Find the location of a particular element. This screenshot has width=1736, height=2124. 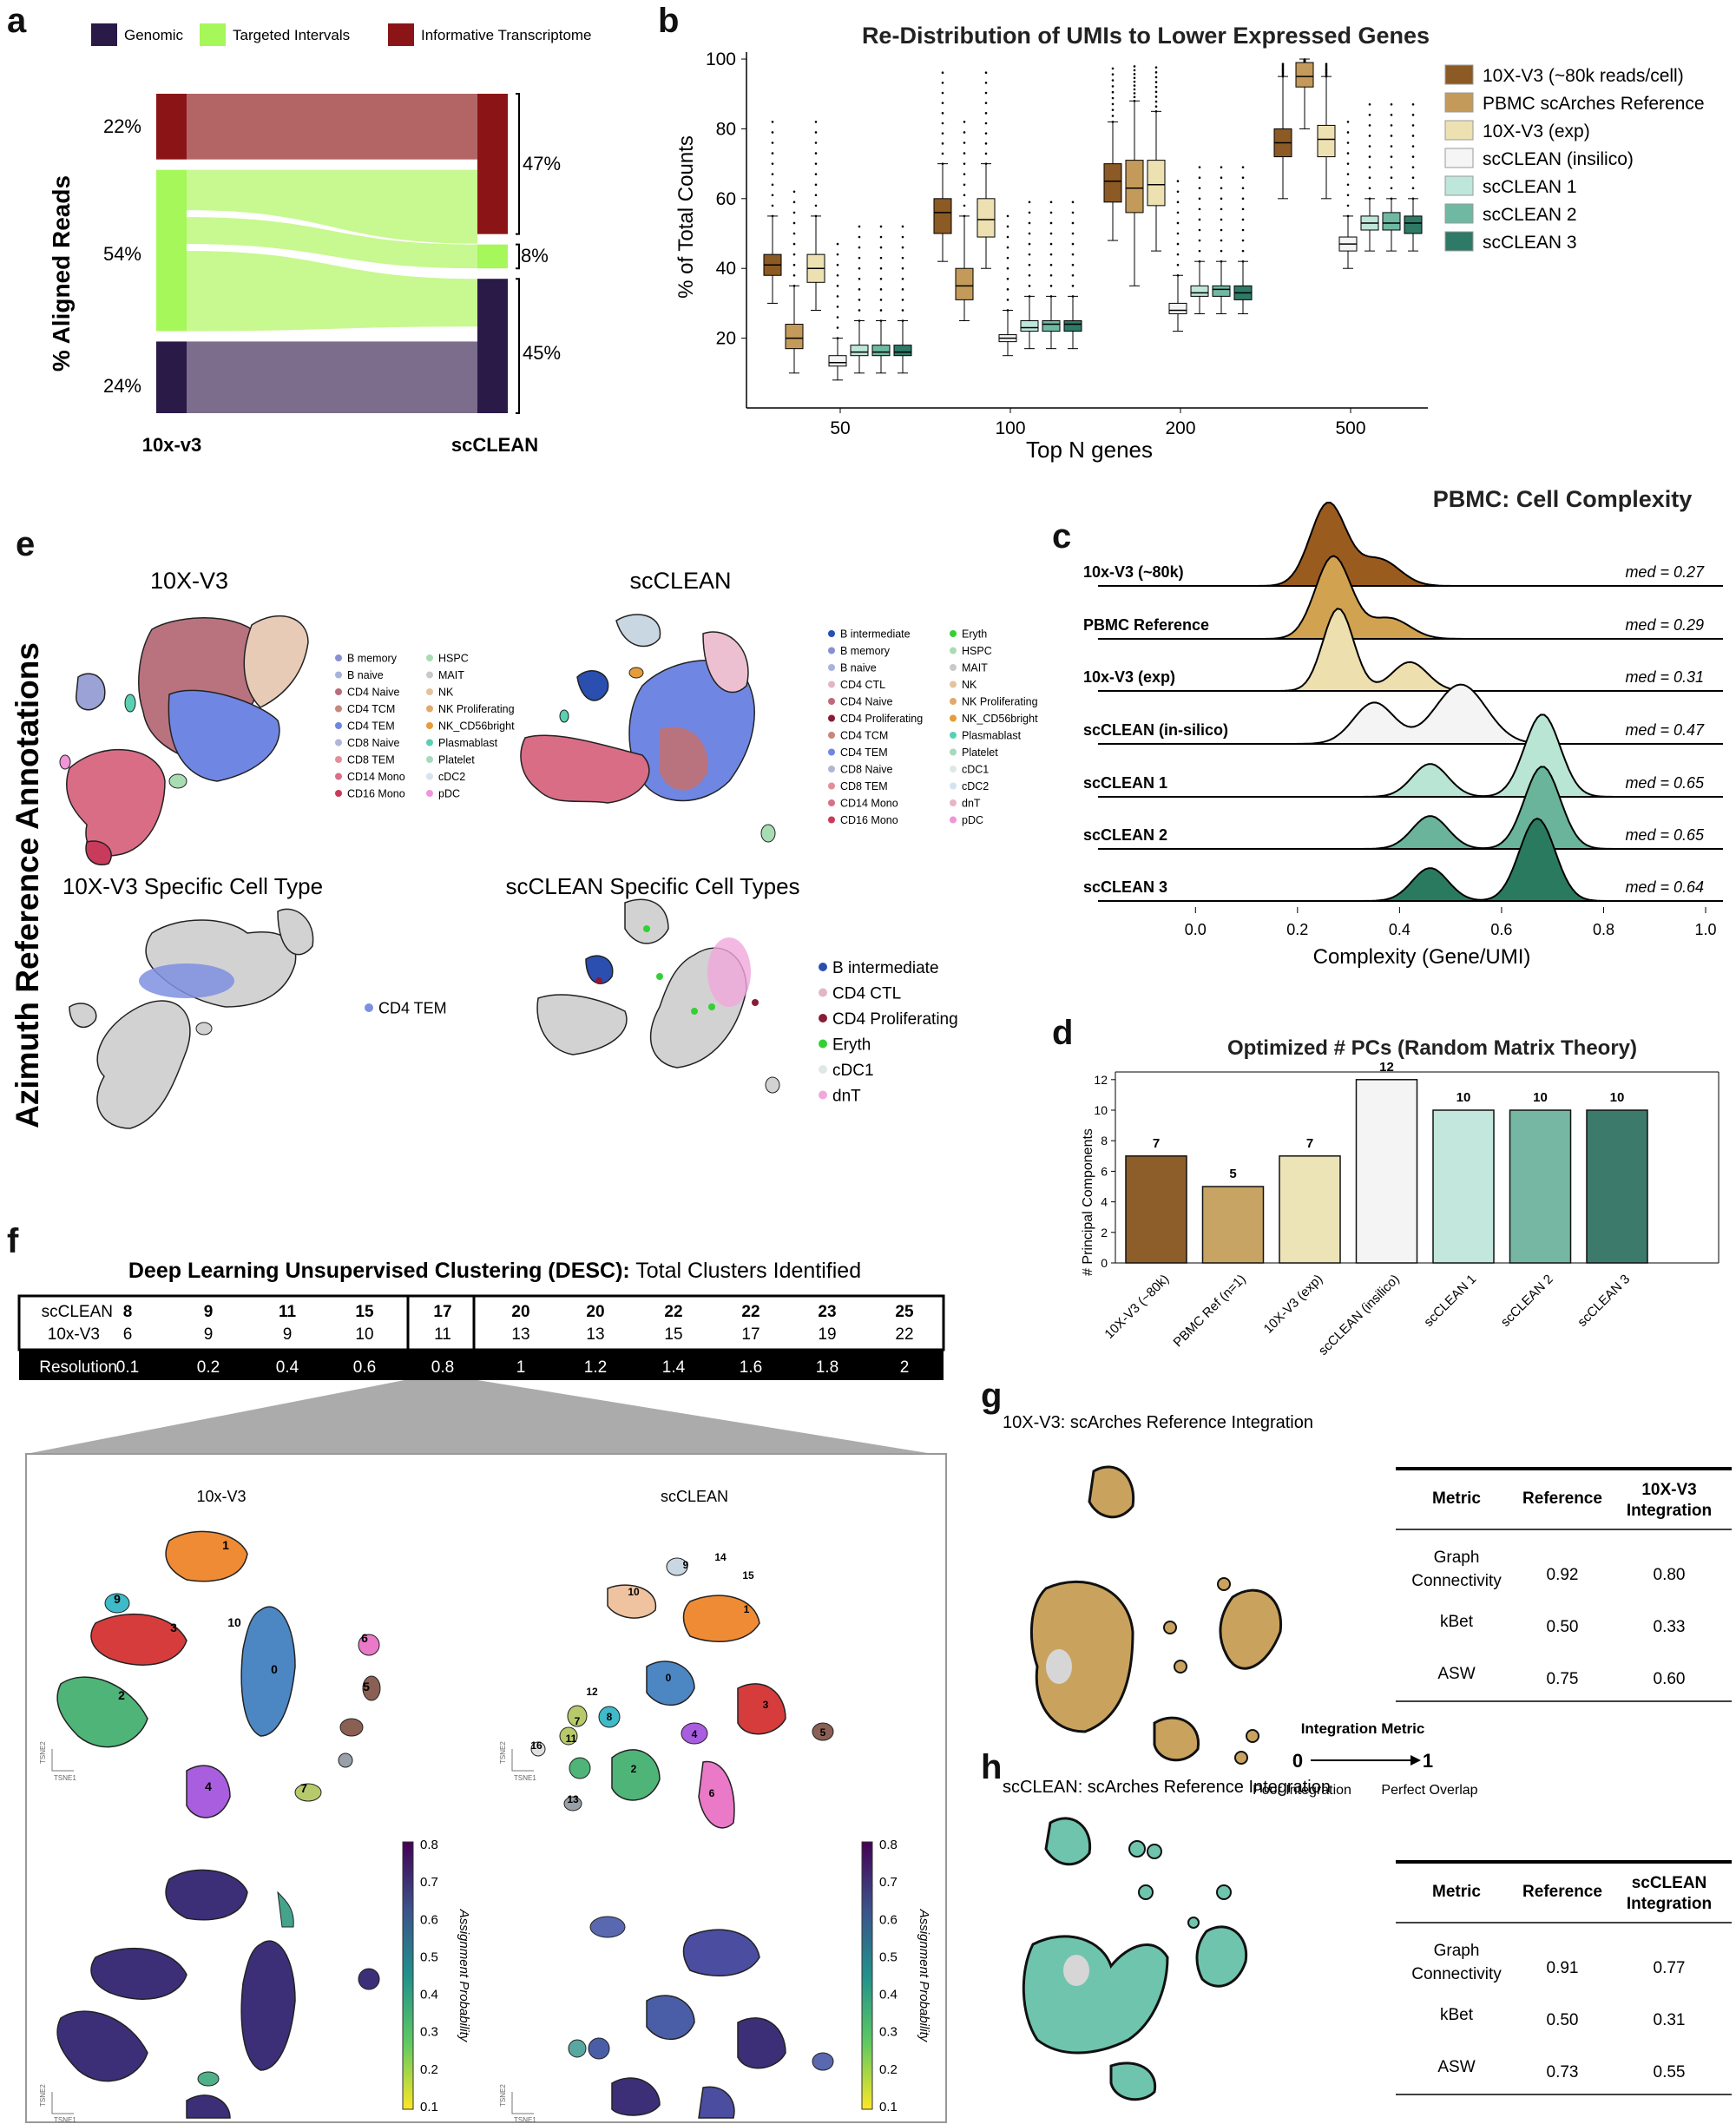

resolution-value: 0.2 is located at coordinates (208, 1367).